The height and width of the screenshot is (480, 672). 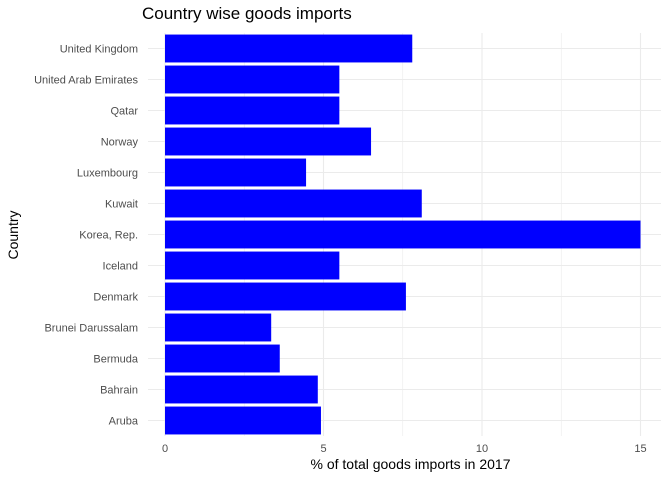 What do you see at coordinates (121, 205) in the screenshot?
I see `y-tick-label: Kuwait` at bounding box center [121, 205].